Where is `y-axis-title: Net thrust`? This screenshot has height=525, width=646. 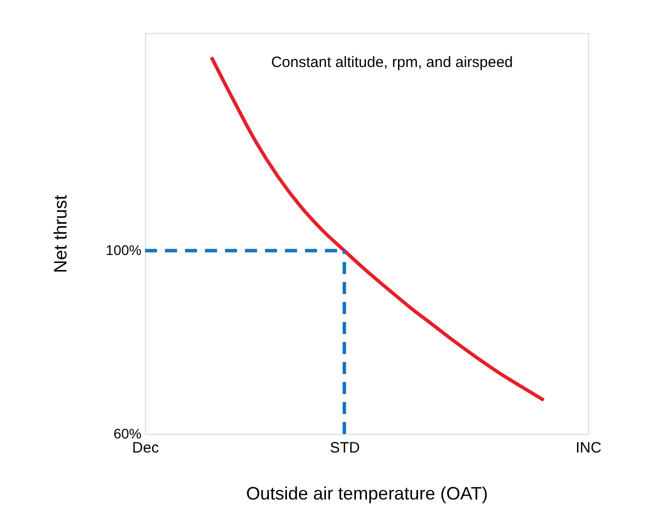
y-axis-title: Net thrust is located at coordinates (60, 234).